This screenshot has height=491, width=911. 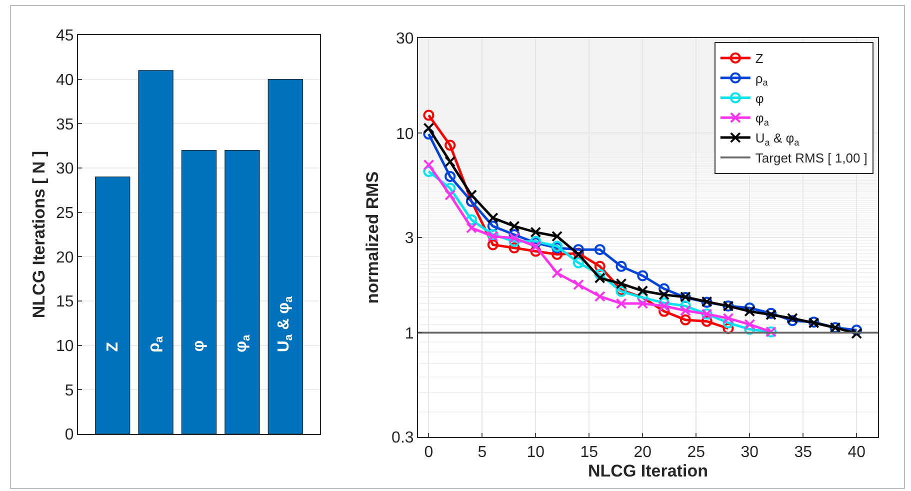 I want to click on category-label: φ, so click(x=199, y=346).